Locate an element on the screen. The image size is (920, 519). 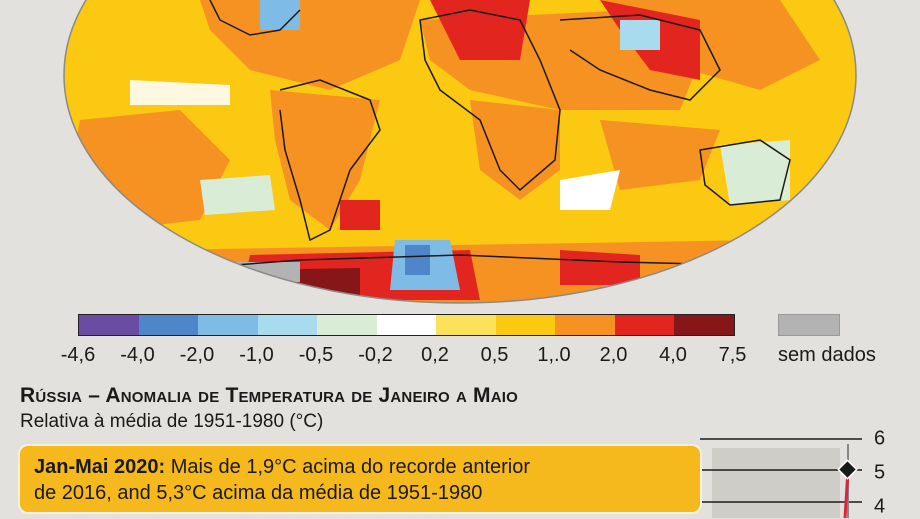
record-marker is located at coordinates (847, 469).